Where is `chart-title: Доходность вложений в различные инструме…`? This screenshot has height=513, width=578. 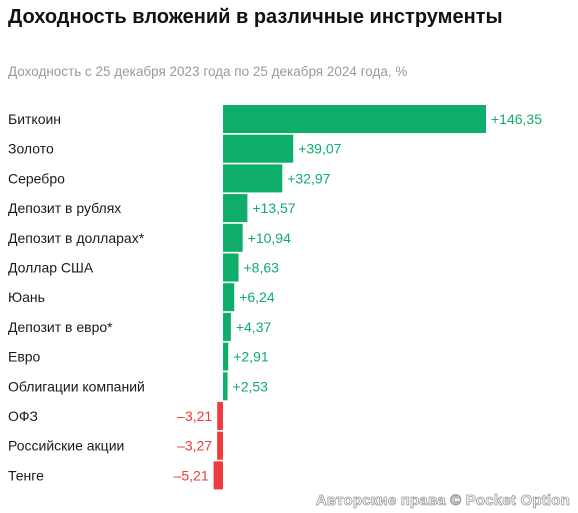 chart-title: Доходность вложений в различные инструме… is located at coordinates (255, 17).